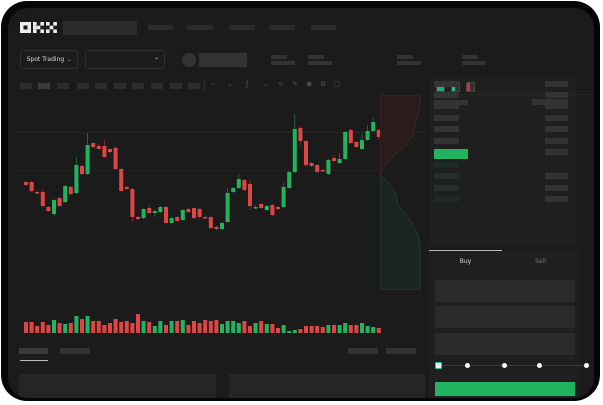  I want to click on tab-buy: Buy, so click(465, 261).